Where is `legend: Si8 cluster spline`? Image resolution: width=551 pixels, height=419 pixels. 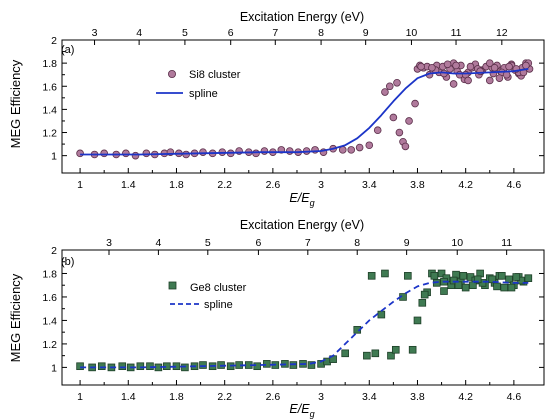
legend: Si8 cluster spline is located at coordinates (198, 84).